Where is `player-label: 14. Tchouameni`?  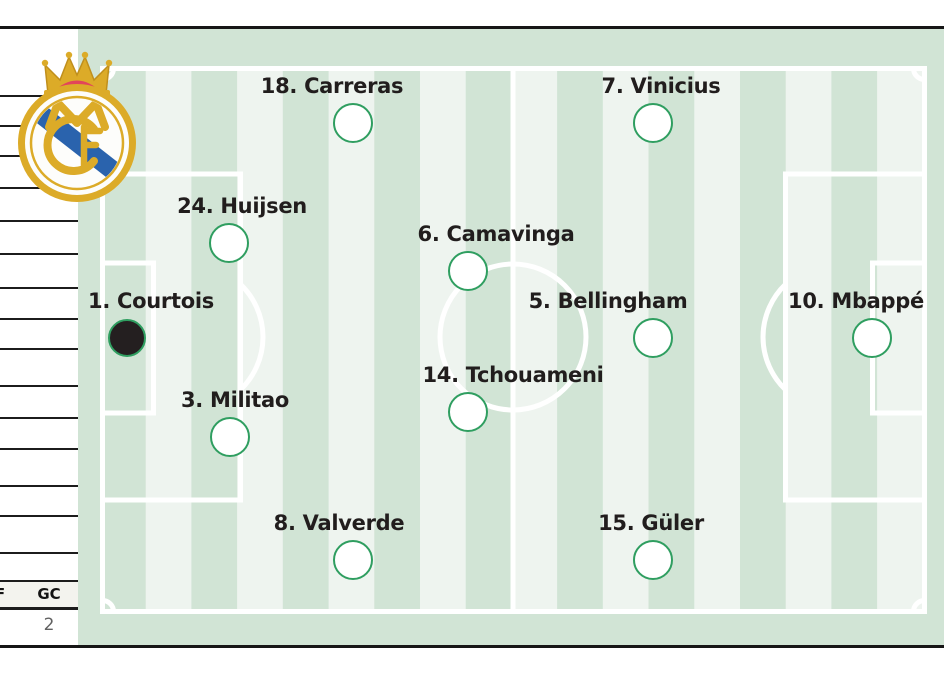
player-label: 14. Tchouameni is located at coordinates (513, 375).